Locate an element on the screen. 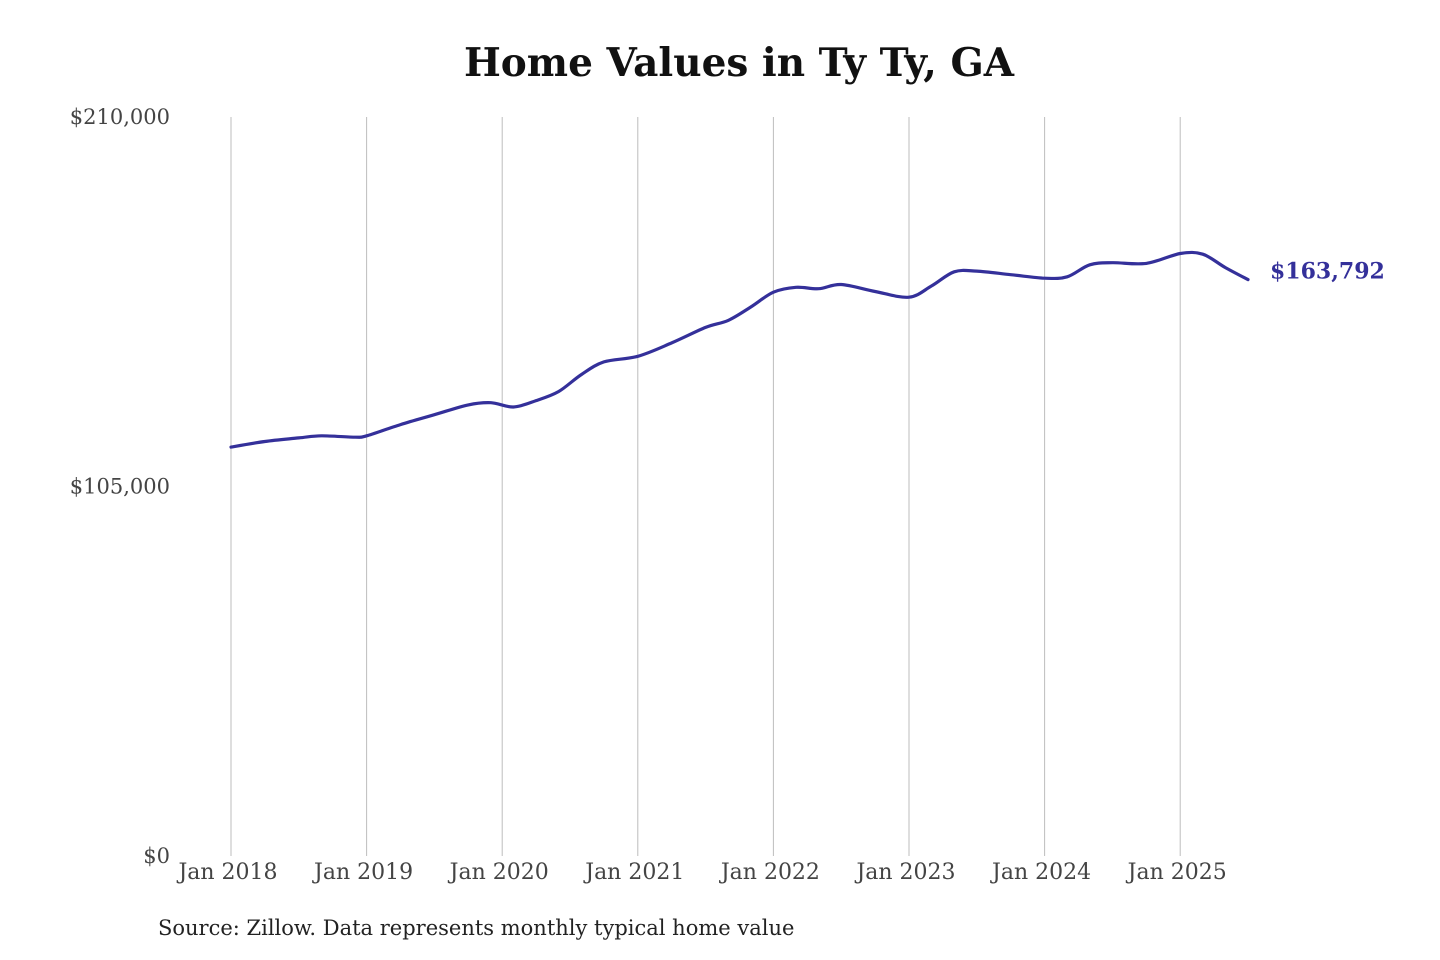  x-tick-label: Jan 2019 is located at coordinates (362, 872).